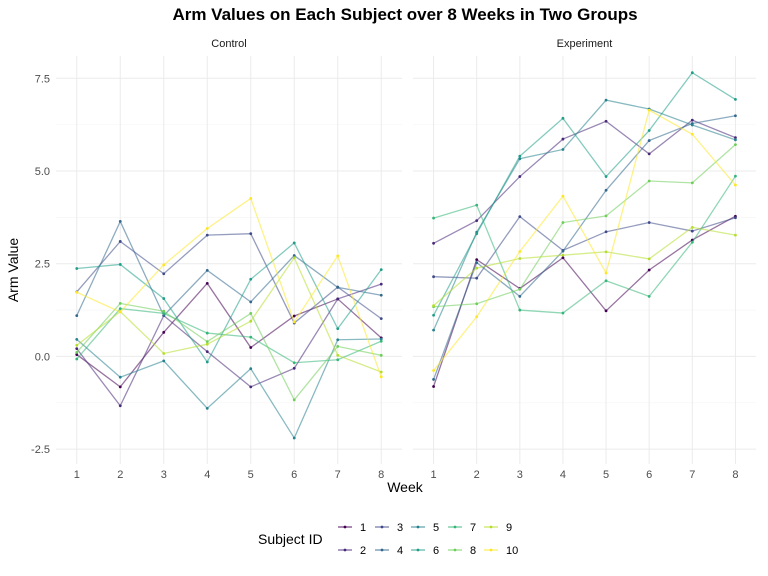 This screenshot has width=768, height=576. Describe the element at coordinates (509, 528) in the screenshot. I see `legend-label: 9` at that location.